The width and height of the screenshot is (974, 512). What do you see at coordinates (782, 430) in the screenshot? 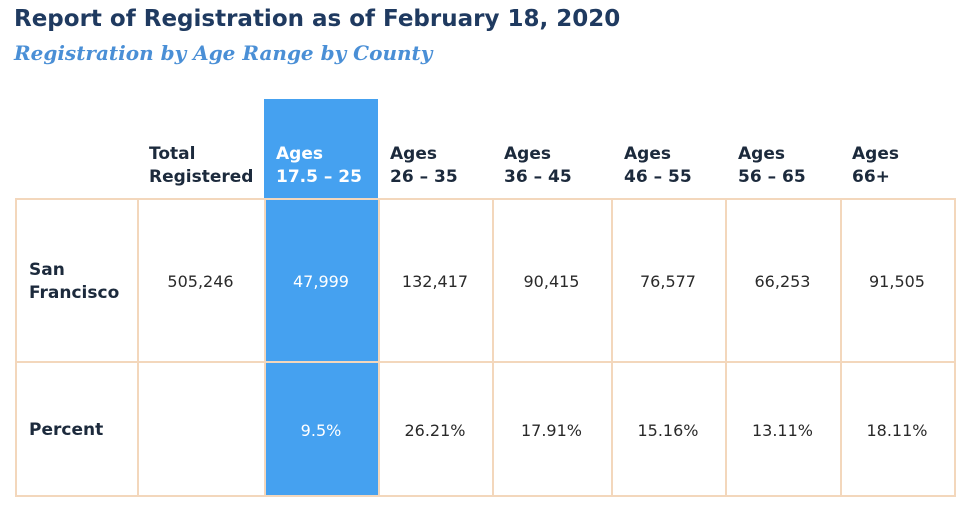
I see `table-cell-ages-56-65: 13.11%` at bounding box center [782, 430].